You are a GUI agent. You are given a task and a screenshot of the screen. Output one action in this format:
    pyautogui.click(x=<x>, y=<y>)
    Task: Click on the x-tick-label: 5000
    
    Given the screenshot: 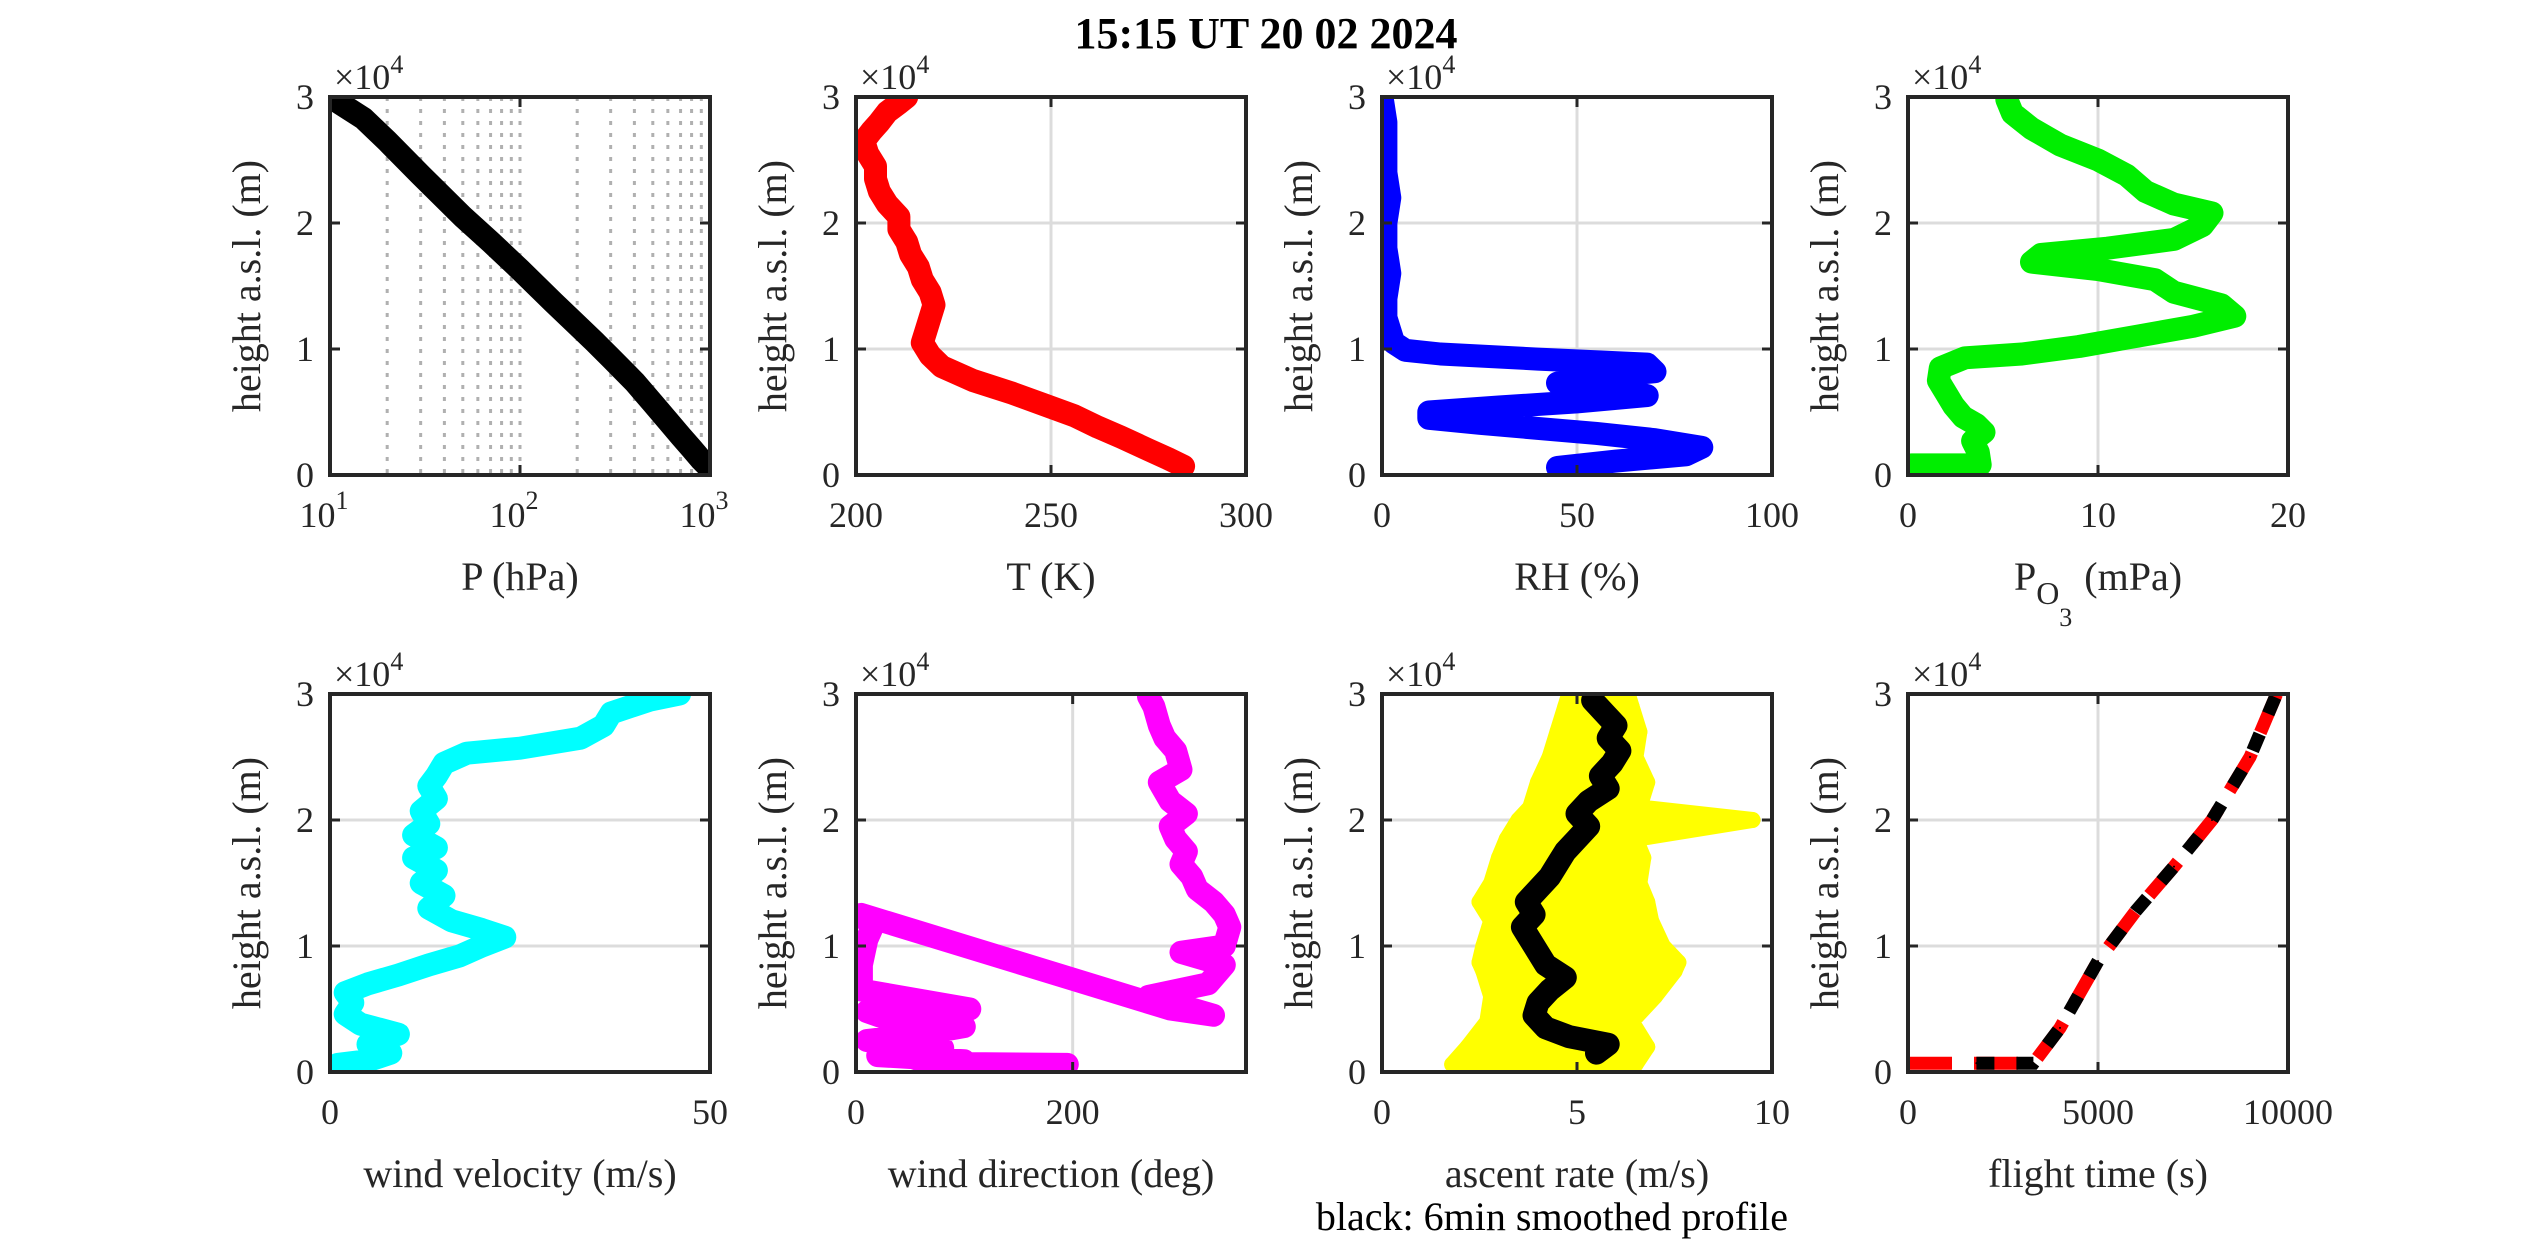 What is the action you would take?
    pyautogui.click(x=2098, y=1112)
    